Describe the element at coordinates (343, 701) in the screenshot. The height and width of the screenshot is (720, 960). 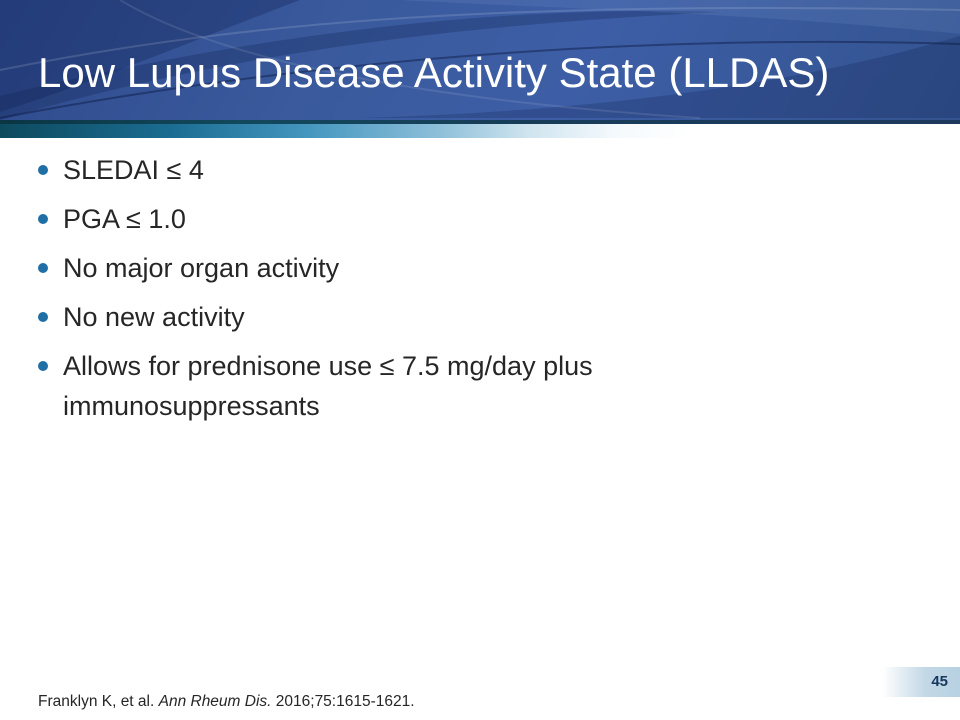
I see `citation-suffix: 2016;75:1615-1621.` at that location.